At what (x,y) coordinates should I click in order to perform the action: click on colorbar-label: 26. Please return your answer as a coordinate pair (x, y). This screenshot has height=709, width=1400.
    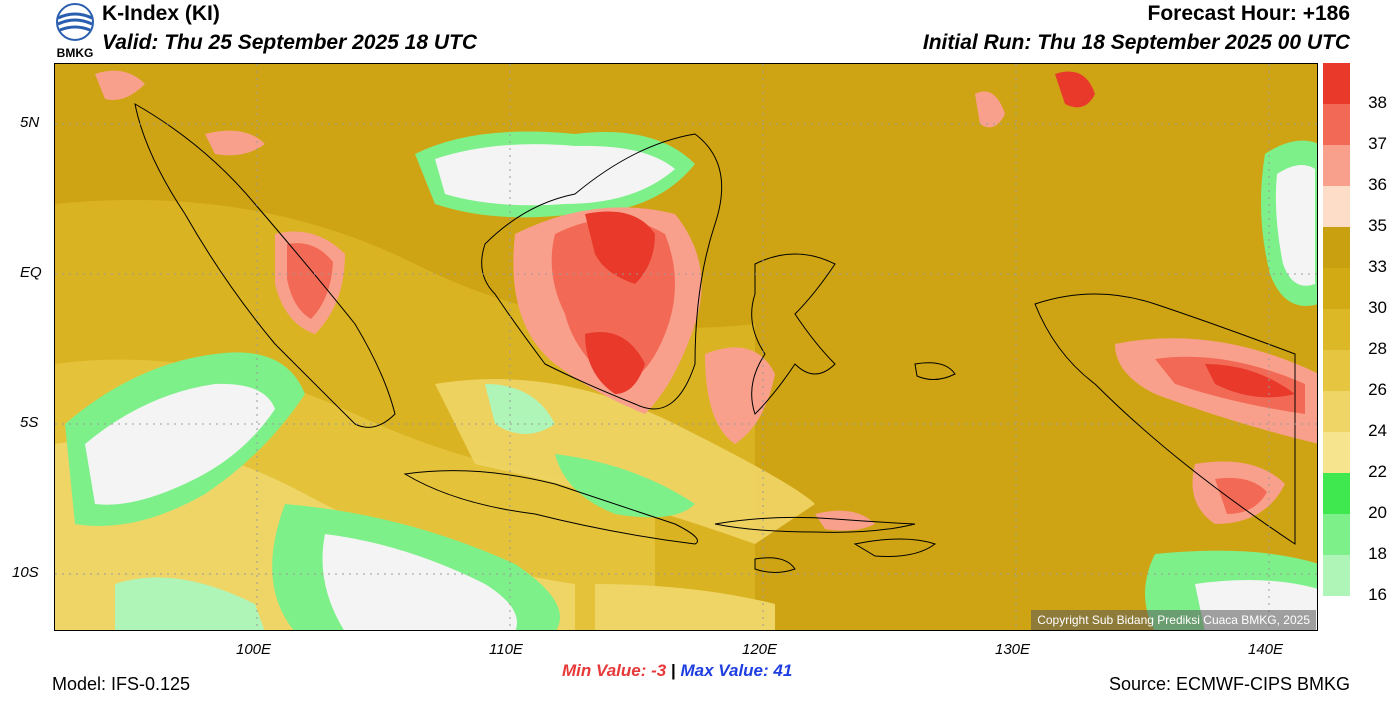
    Looking at the image, I should click on (1377, 389).